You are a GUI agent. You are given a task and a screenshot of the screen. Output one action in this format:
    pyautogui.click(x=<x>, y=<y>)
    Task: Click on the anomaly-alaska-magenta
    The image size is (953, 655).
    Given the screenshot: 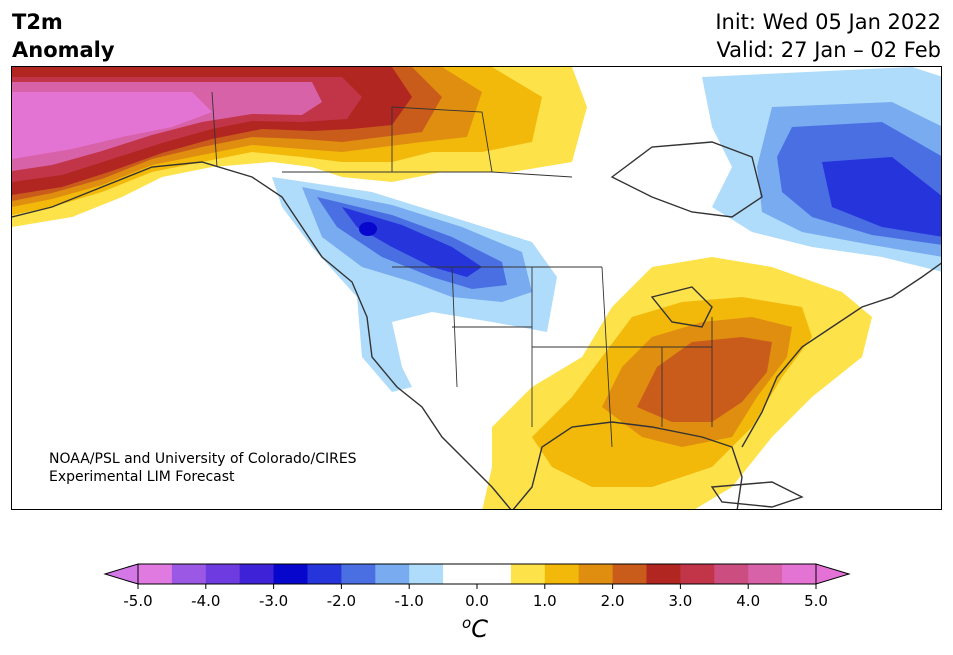 What is the action you would take?
    pyautogui.click(x=112, y=125)
    